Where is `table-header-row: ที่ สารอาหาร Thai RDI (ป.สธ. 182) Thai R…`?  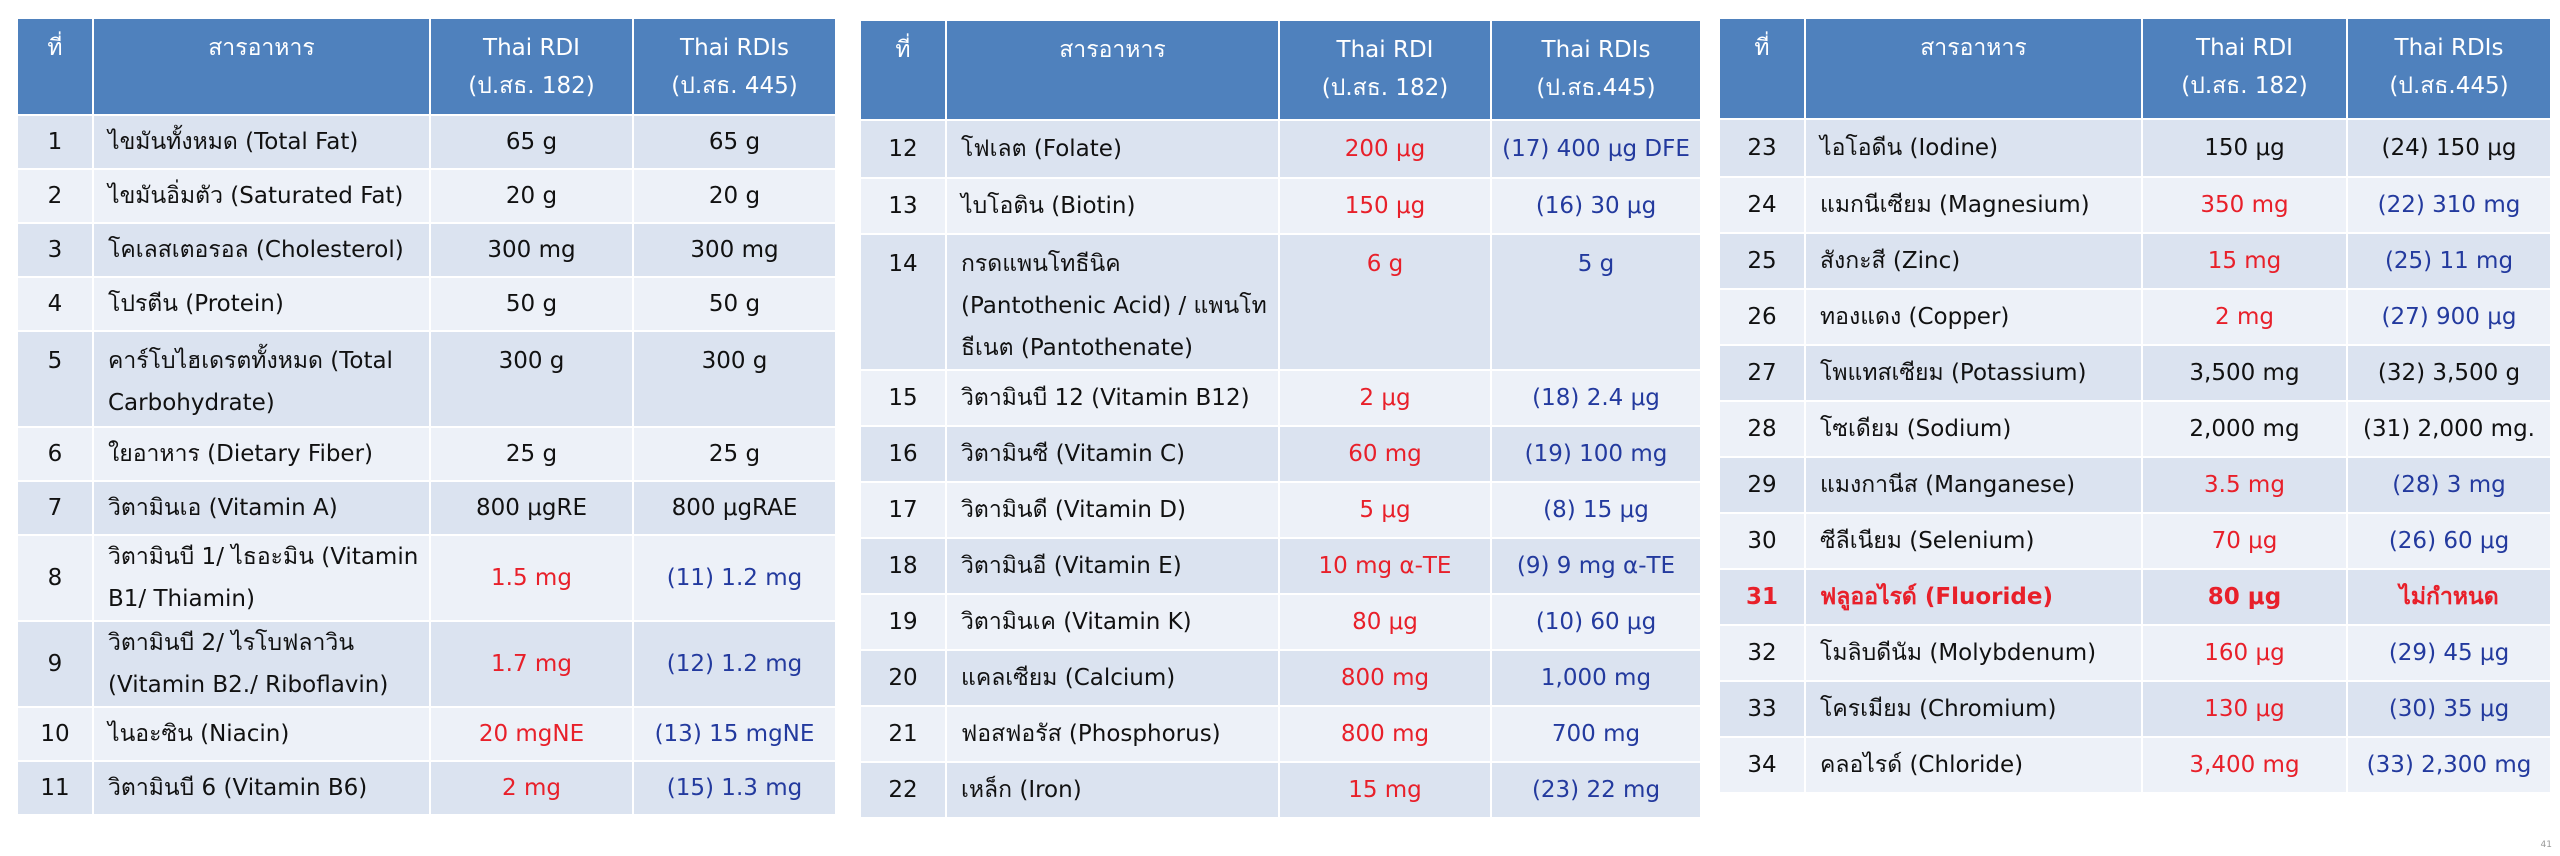 table-header-row: ที่ สารอาหาร Thai RDI (ป.สธ. 182) Thai R… is located at coordinates (426, 66).